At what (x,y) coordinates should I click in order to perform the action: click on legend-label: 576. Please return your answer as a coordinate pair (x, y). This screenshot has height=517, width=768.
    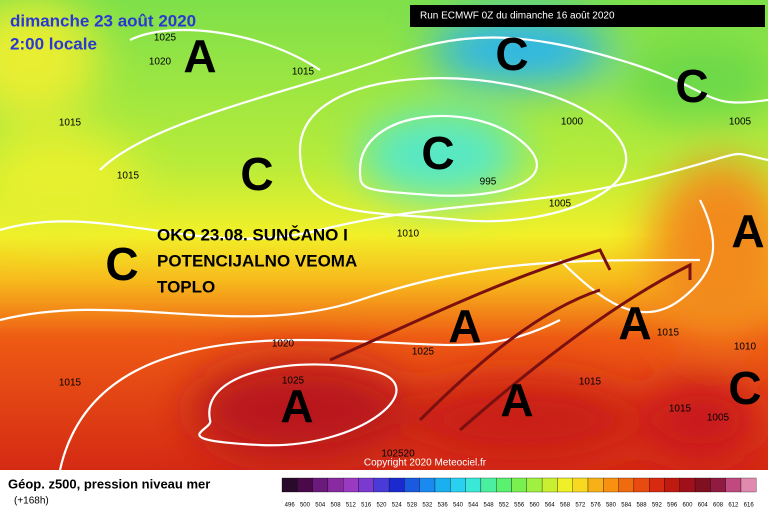
    Looking at the image, I should click on (596, 506).